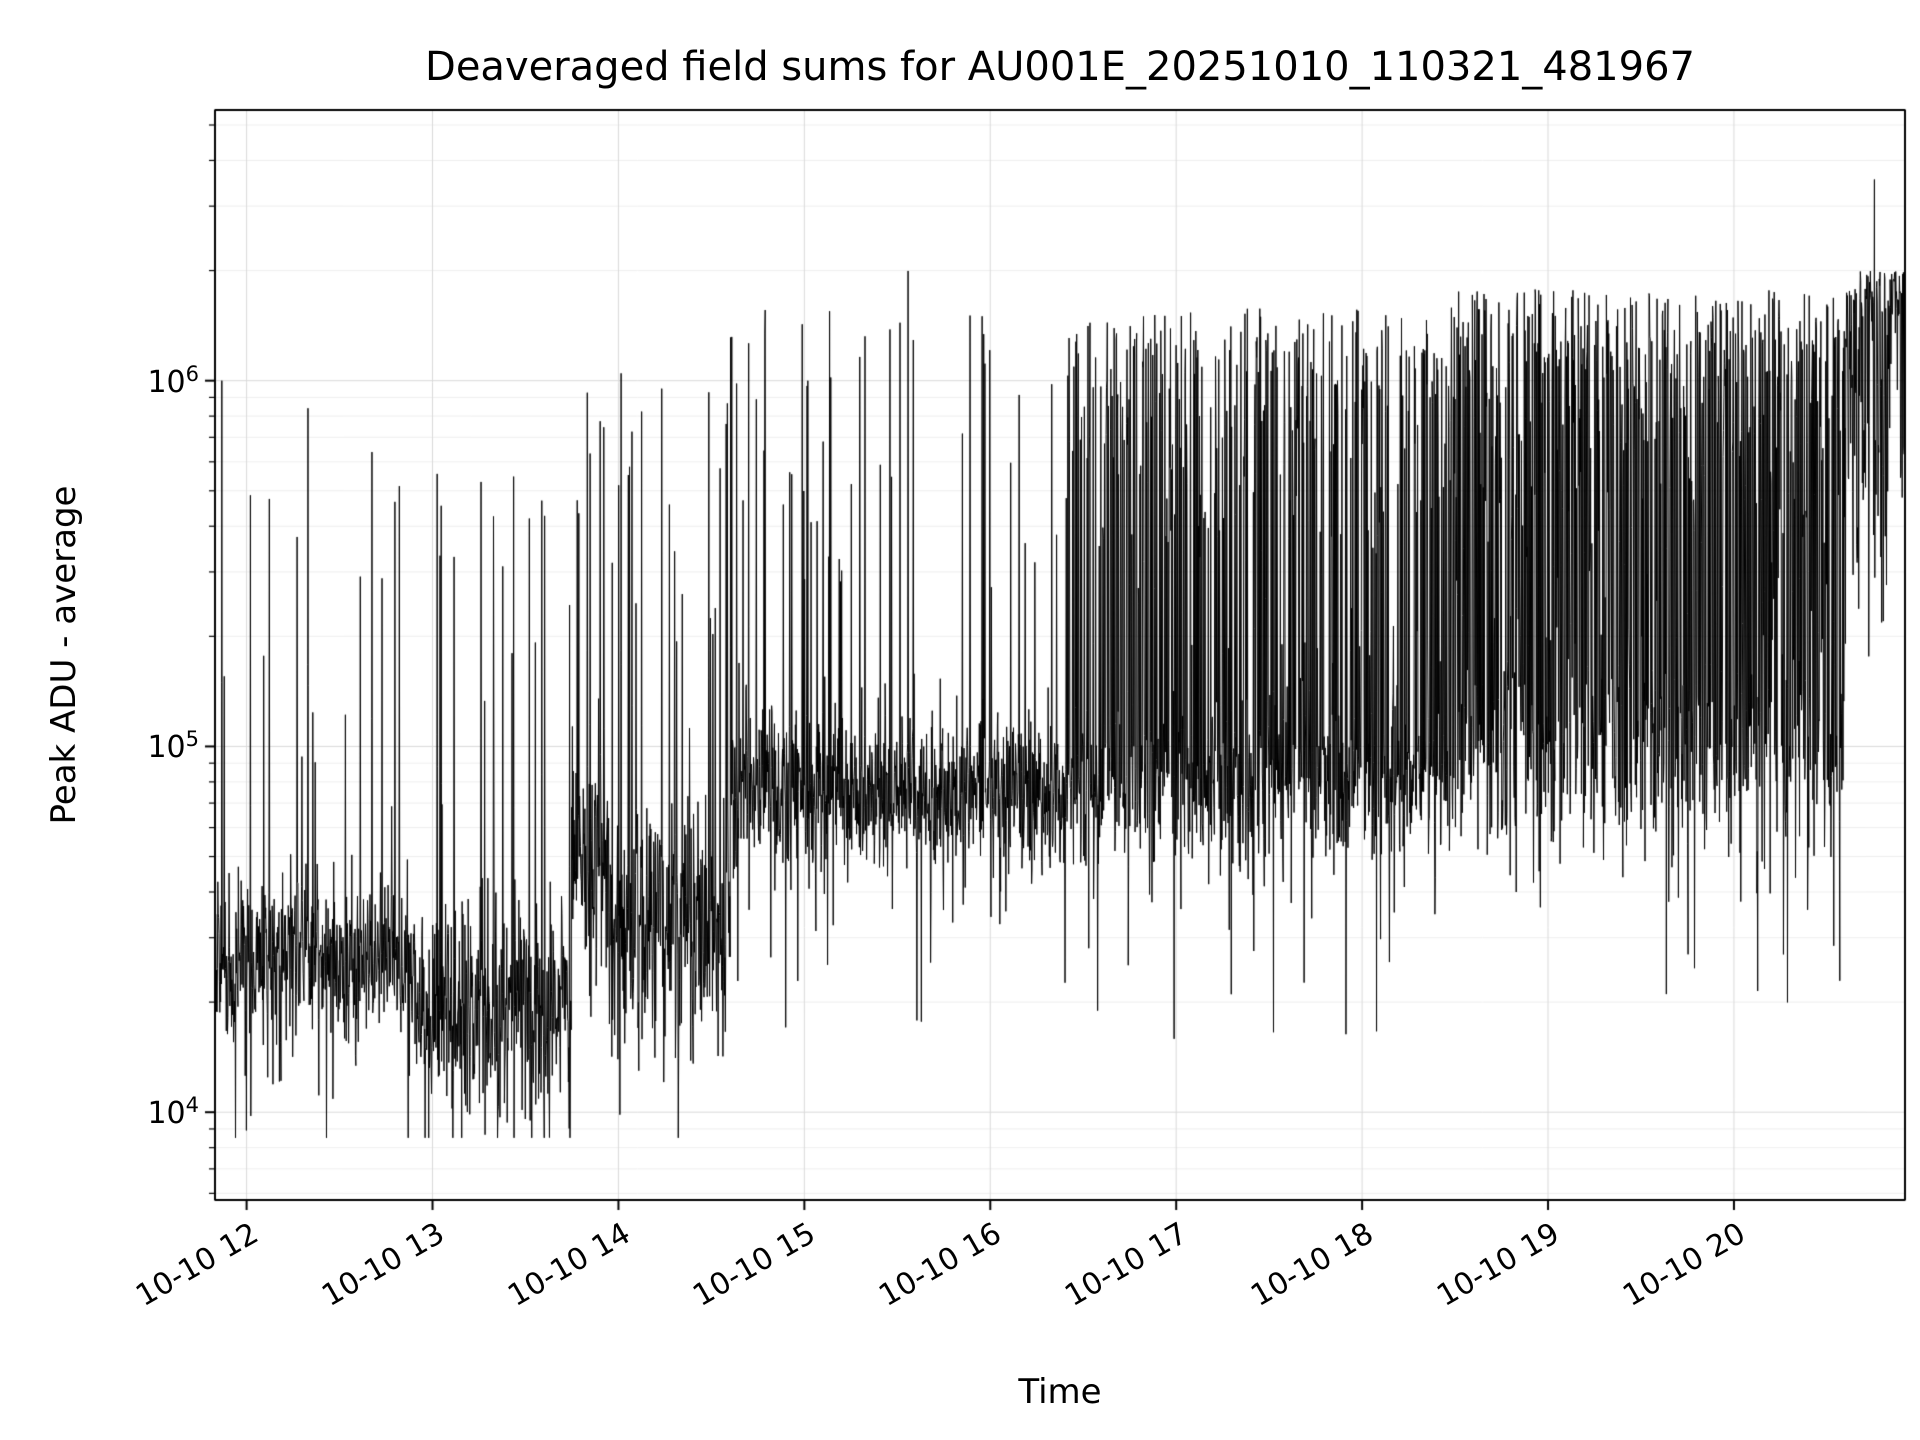 The image size is (1920, 1440). Describe the element at coordinates (173, 746) in the screenshot. I see `y-tick-label: 105` at that location.